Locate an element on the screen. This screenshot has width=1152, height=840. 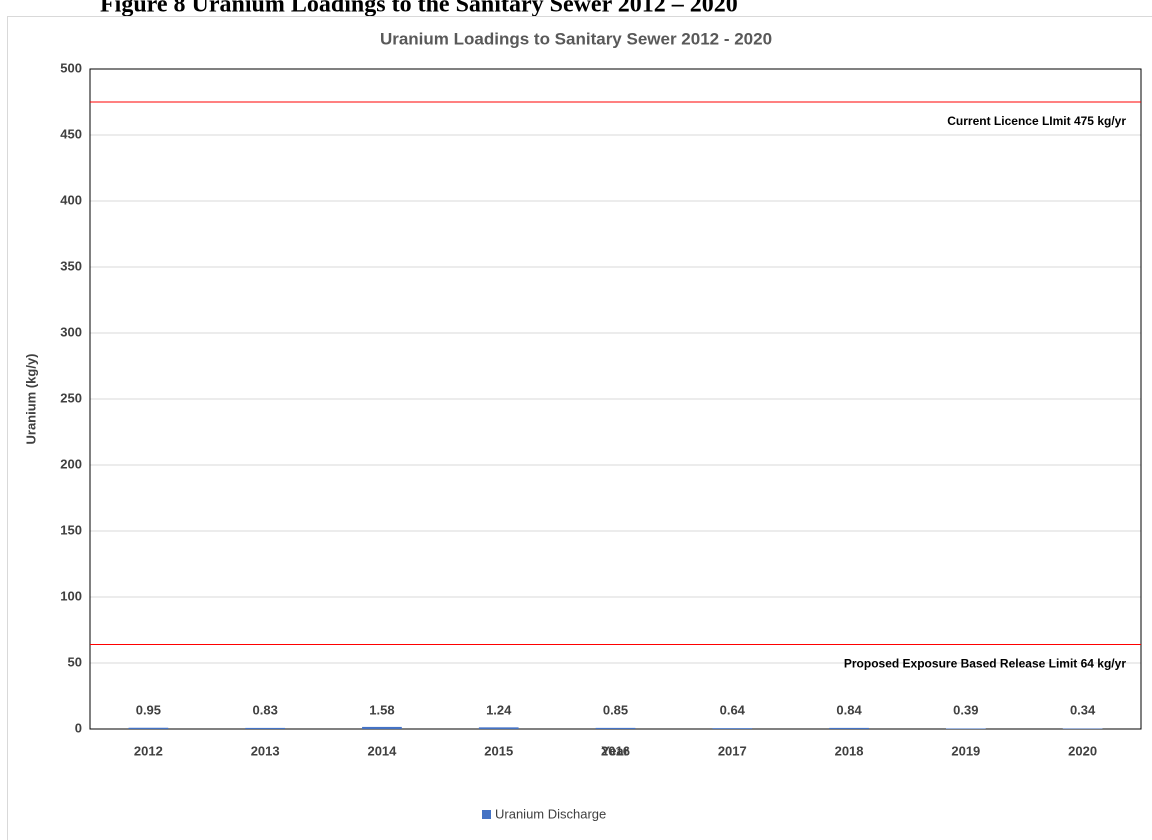
x-axis-label: Year is located at coordinates (614, 750).